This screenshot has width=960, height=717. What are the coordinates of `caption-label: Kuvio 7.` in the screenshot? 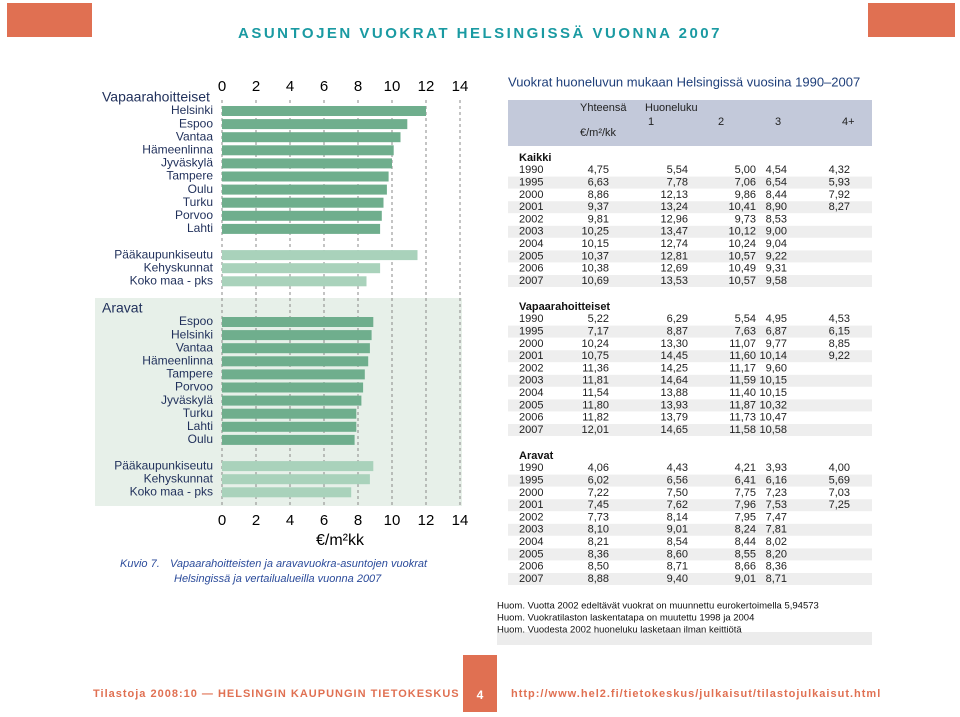 It's located at (140, 564).